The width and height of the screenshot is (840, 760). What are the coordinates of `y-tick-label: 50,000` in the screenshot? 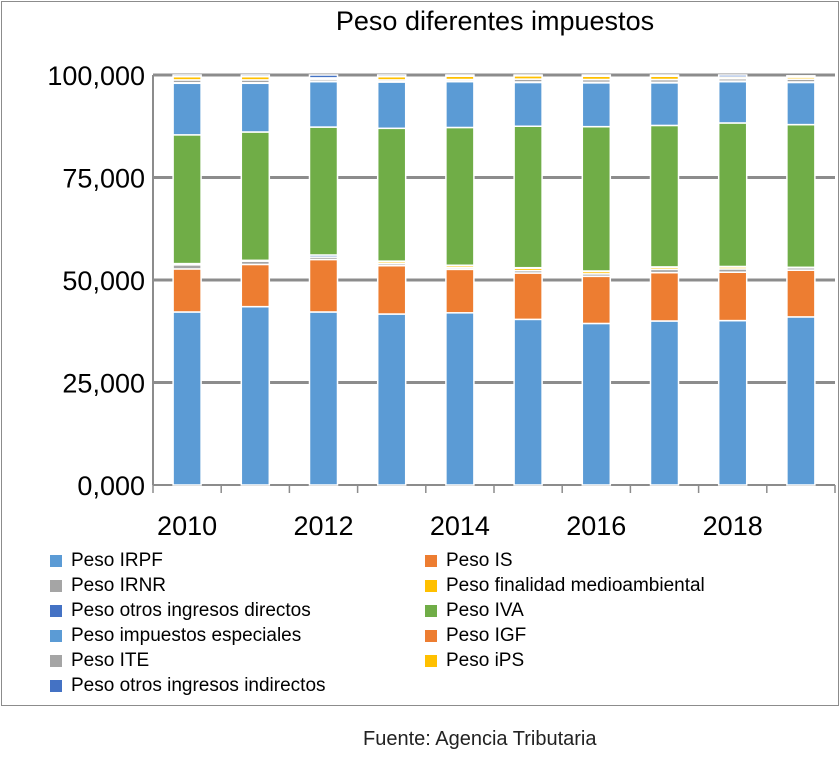 It's located at (103, 281).